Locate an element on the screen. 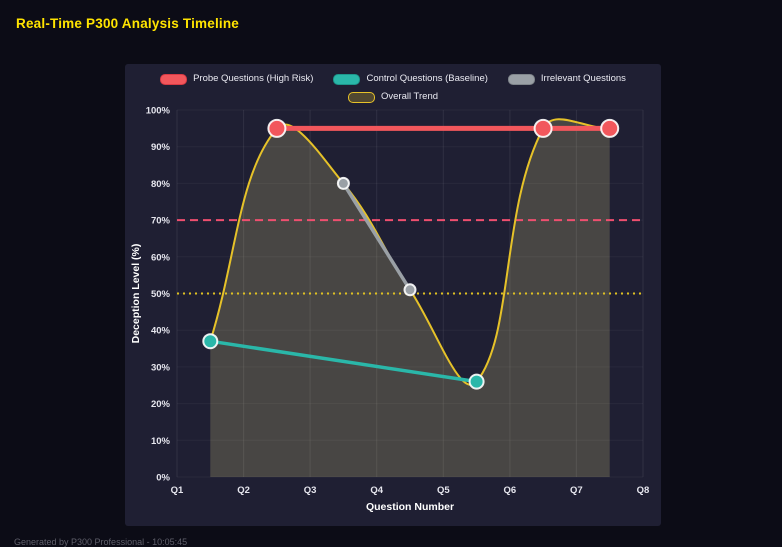 Image resolution: width=782 pixels, height=547 pixels. legend-item: Control Questions (Baseline) is located at coordinates (410, 79).